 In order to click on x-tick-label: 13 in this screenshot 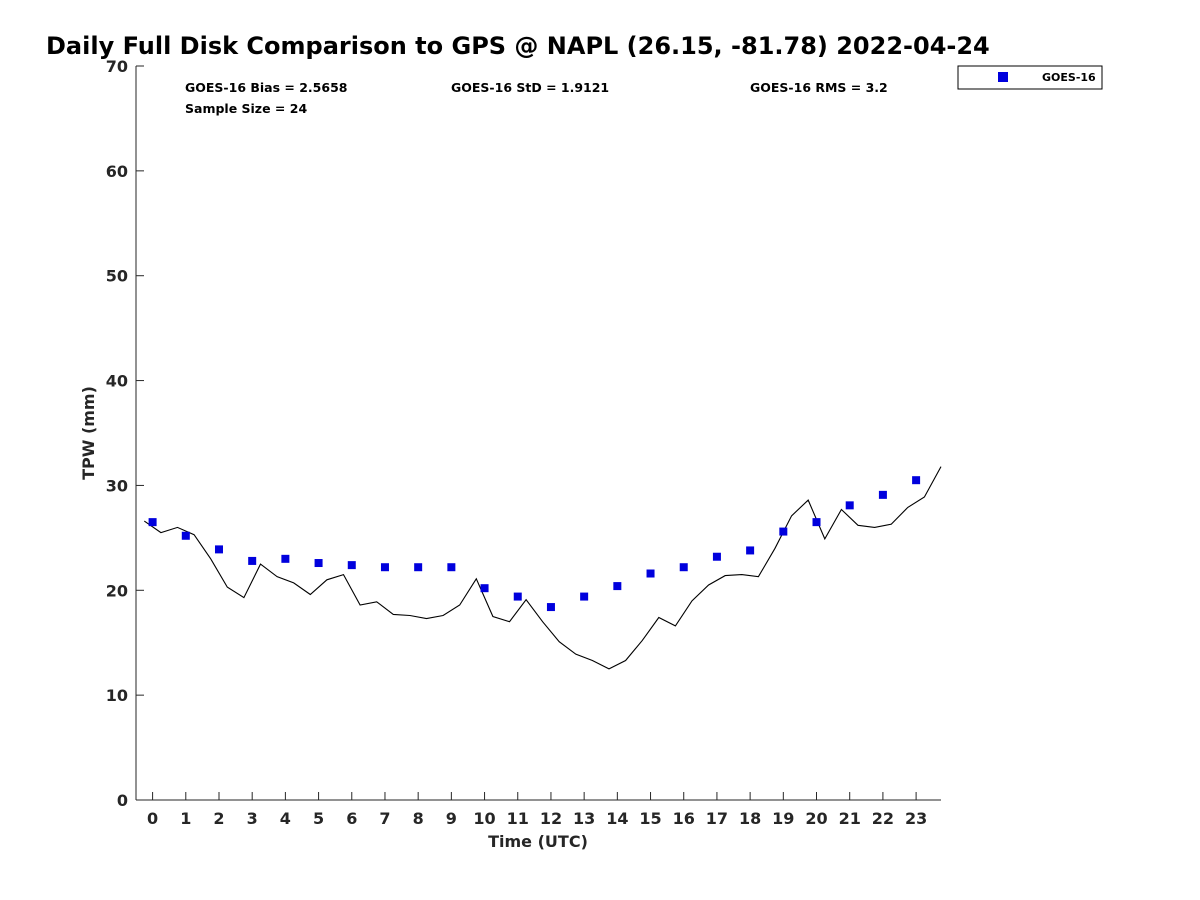, I will do `click(584, 818)`.